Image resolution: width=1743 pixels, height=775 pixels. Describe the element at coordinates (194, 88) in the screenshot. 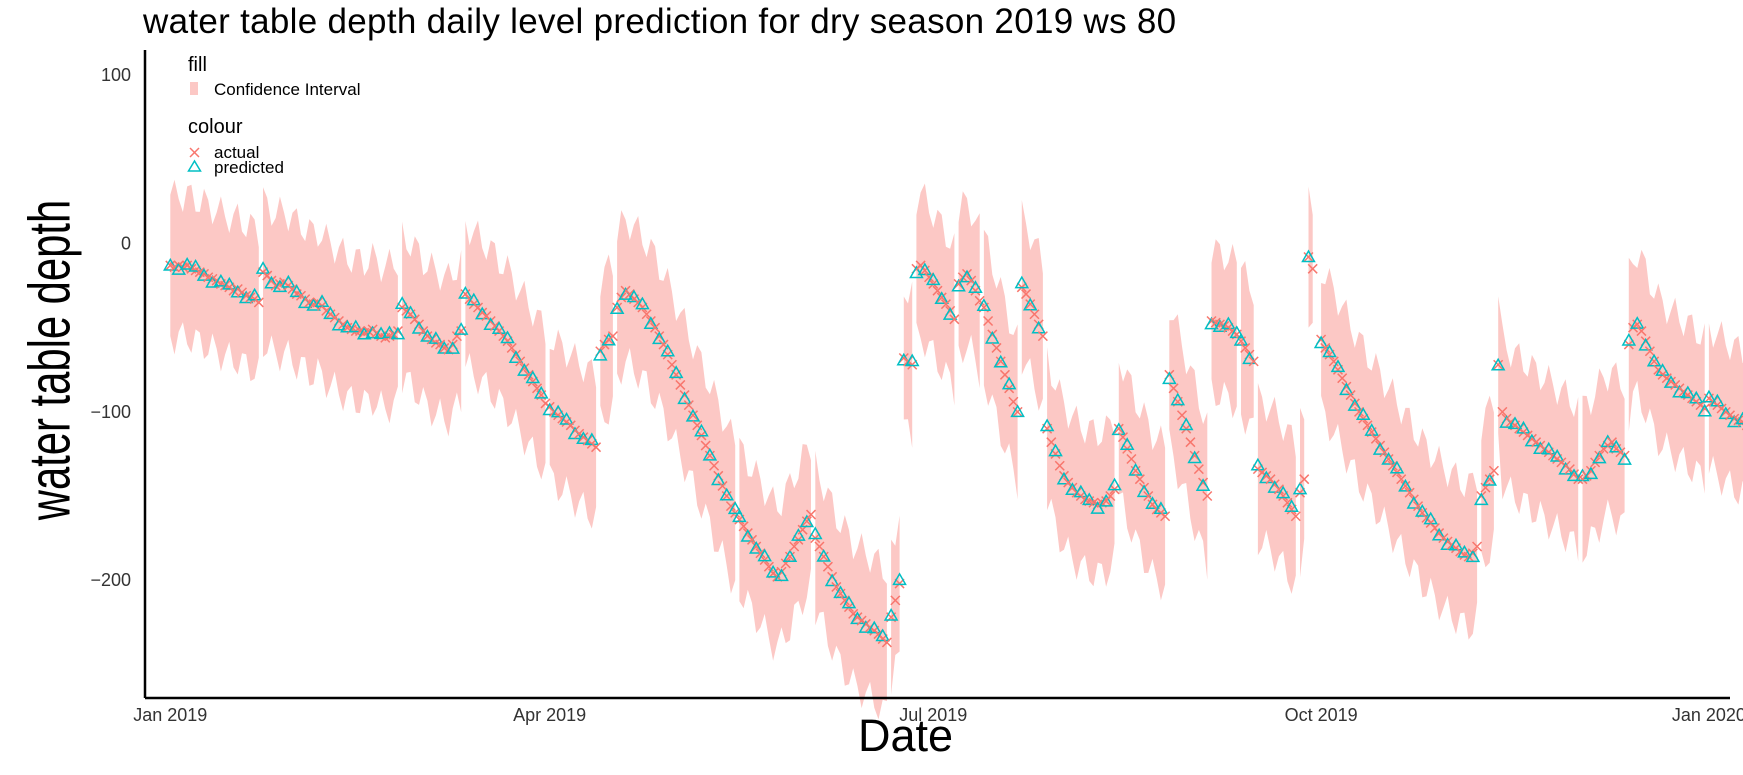

I see `legend-ci-swatch` at that location.